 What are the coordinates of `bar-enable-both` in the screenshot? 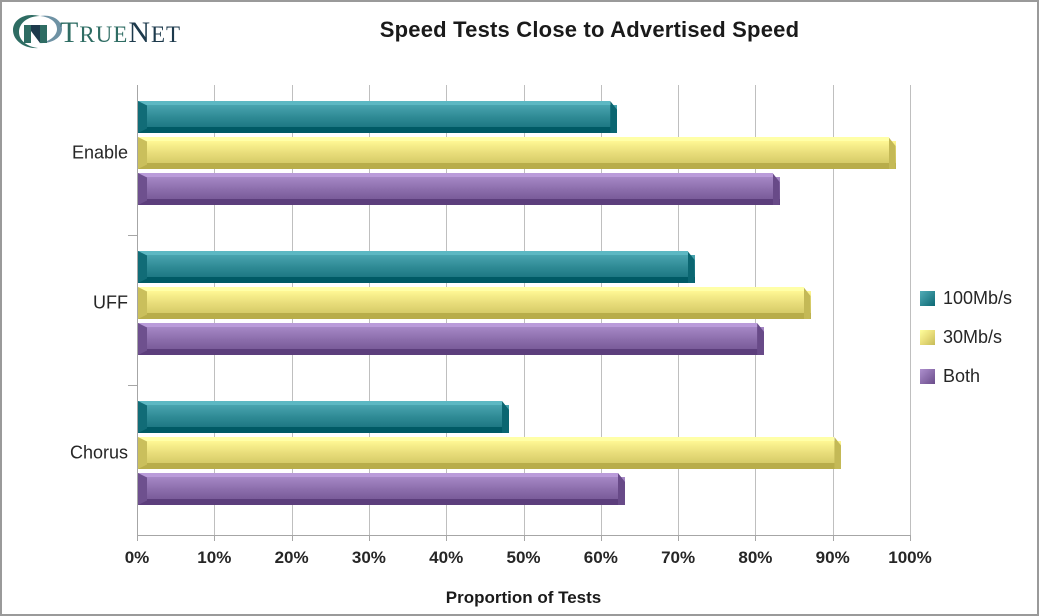 It's located at (459, 189).